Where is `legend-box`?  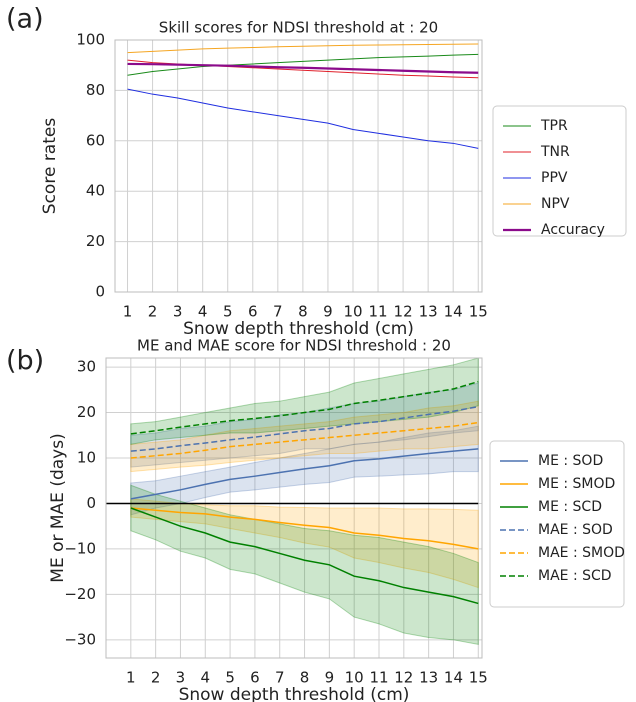
legend-box is located at coordinates (557, 524).